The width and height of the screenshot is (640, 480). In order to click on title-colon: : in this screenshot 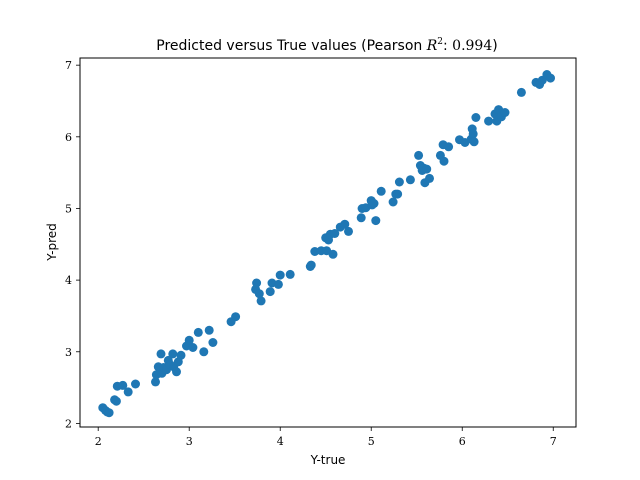, I will do `click(445, 46)`.